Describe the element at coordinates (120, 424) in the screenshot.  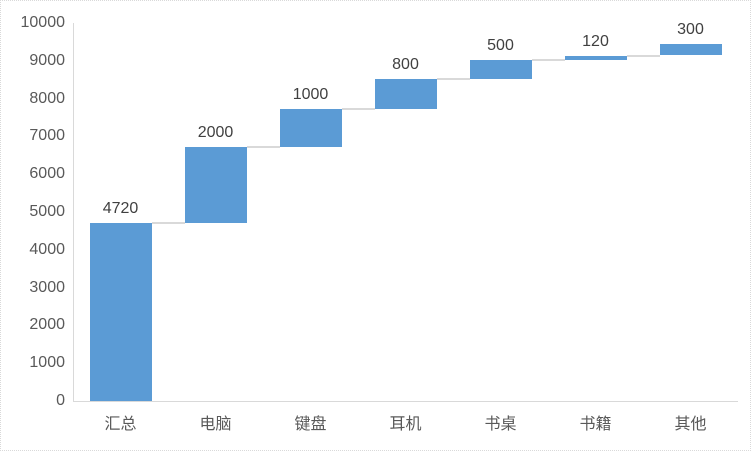
I see `x-axis-category-label: 汇总` at that location.